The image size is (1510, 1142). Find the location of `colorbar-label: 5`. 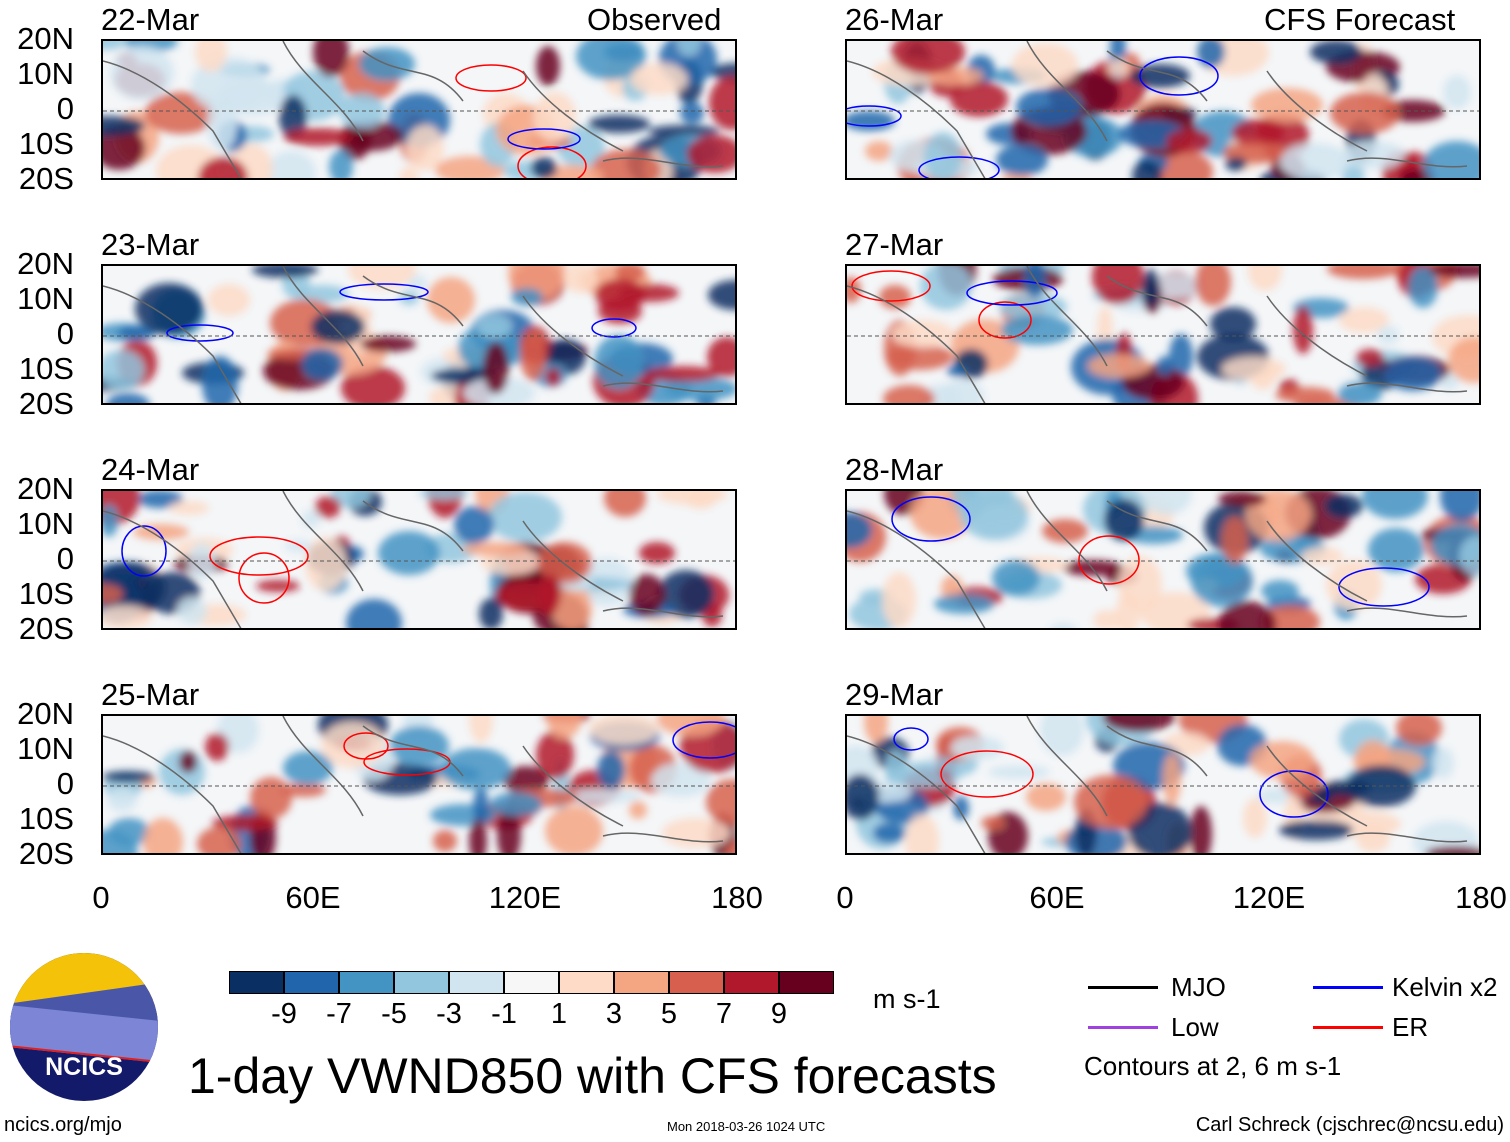

colorbar-label: 5 is located at coordinates (669, 1014).